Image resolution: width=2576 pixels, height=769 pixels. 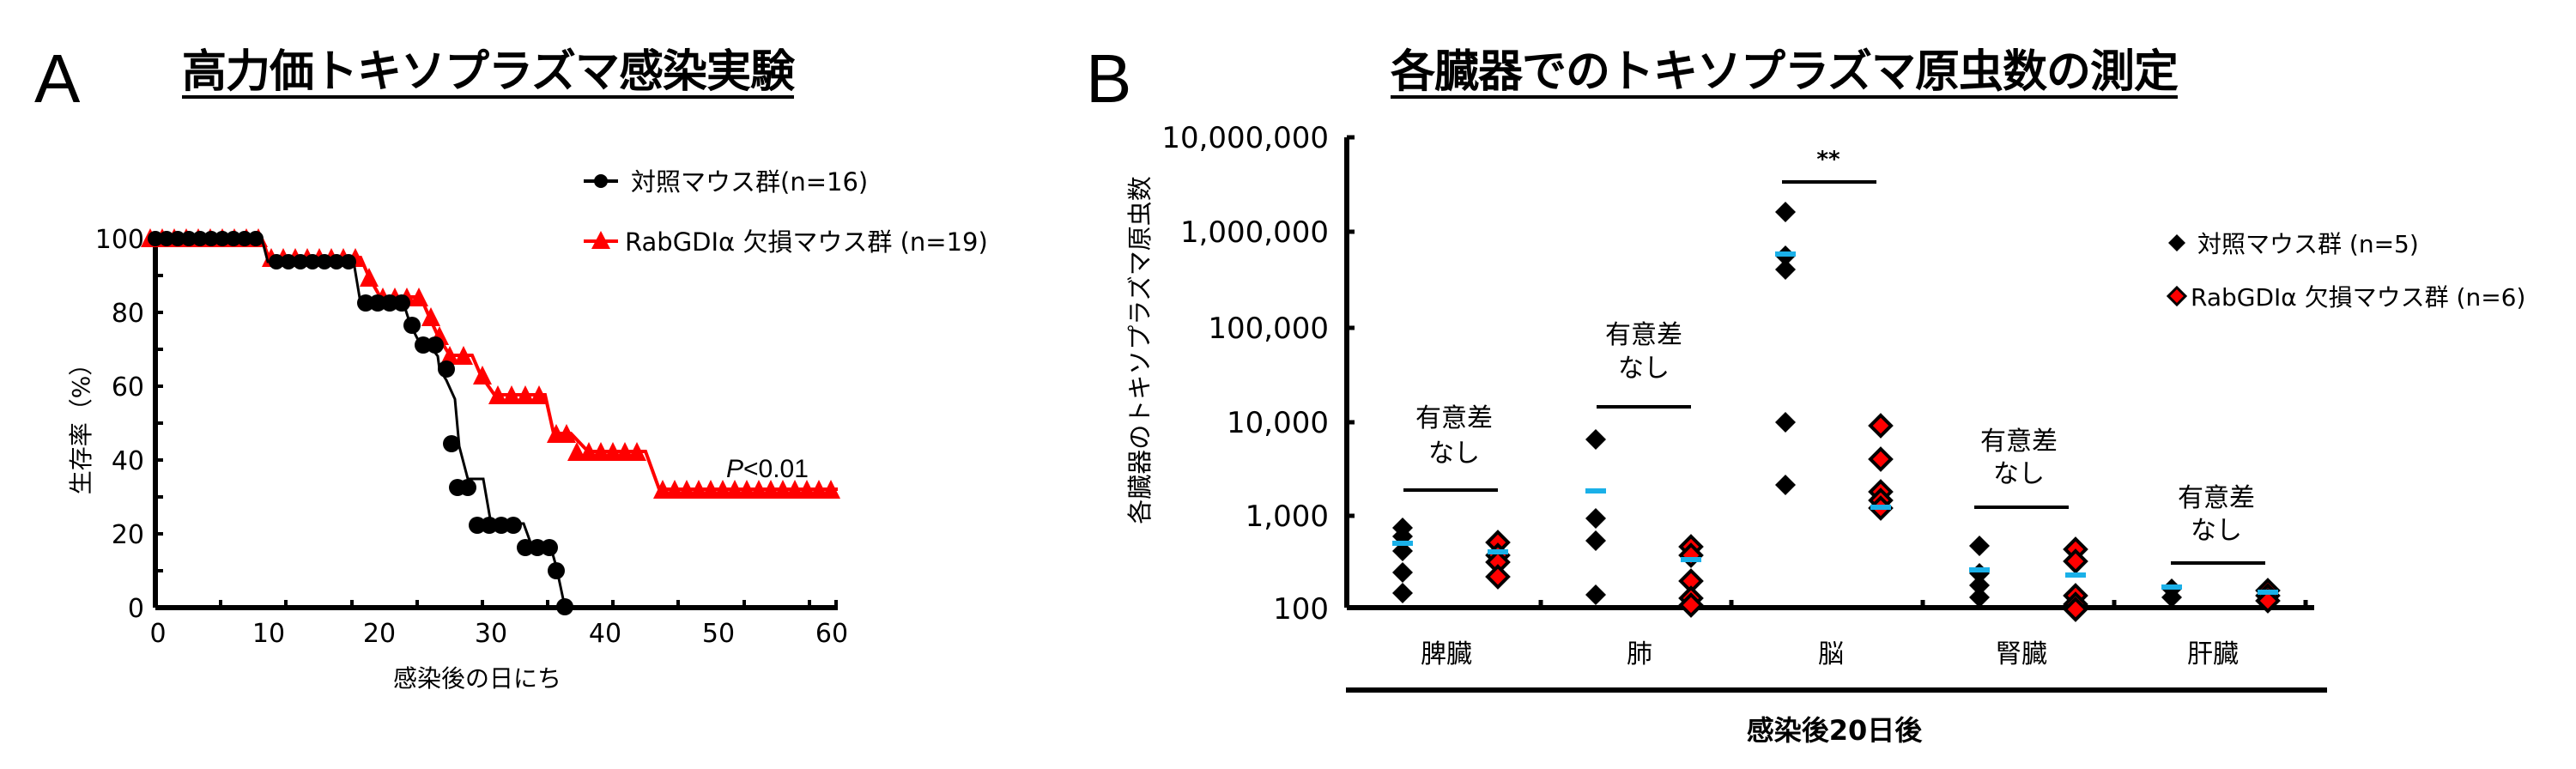 What do you see at coordinates (1831, 654) in the screenshot?
I see `category-brain: 脳` at bounding box center [1831, 654].